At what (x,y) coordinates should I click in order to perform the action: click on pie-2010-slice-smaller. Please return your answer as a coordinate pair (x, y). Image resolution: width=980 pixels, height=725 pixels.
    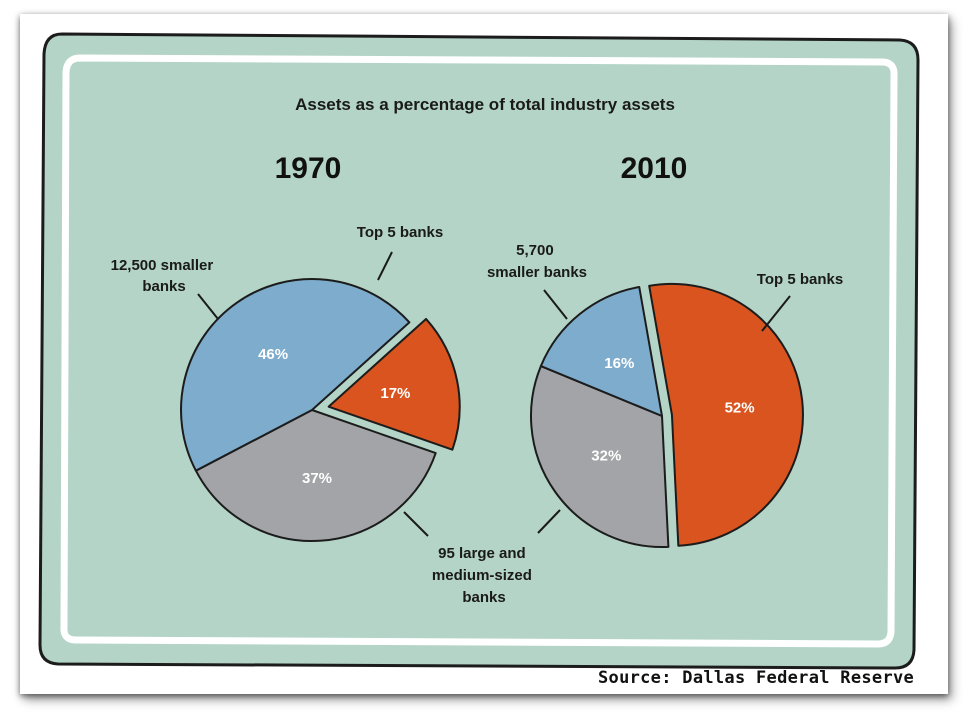
    Looking at the image, I should click on (601, 351).